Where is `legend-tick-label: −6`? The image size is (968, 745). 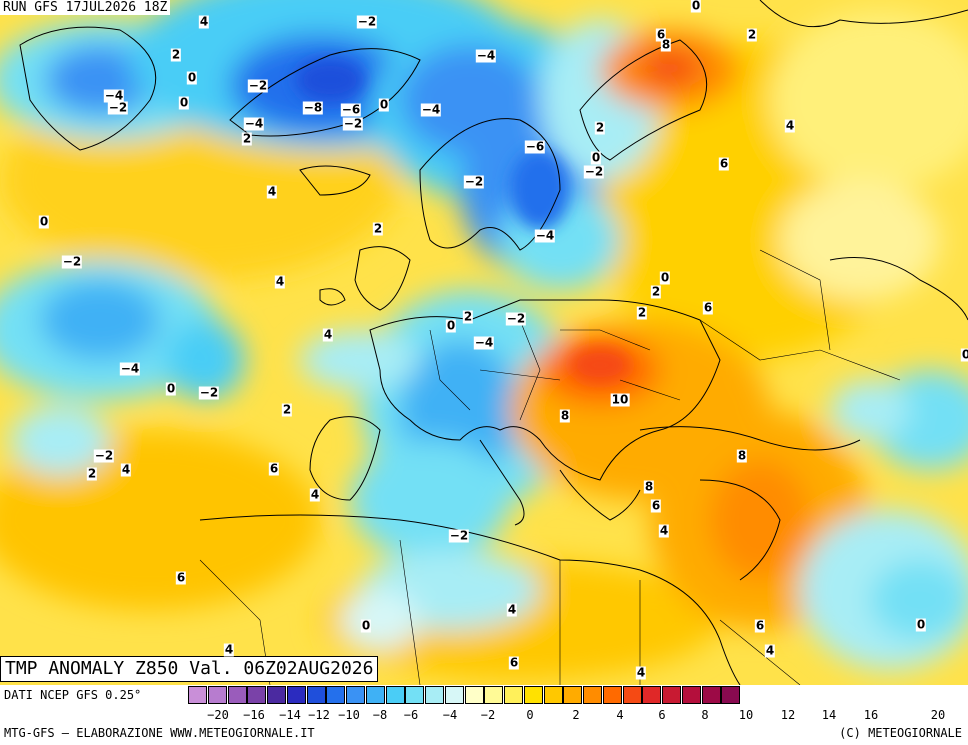
legend-tick-label: −6 is located at coordinates (411, 715).